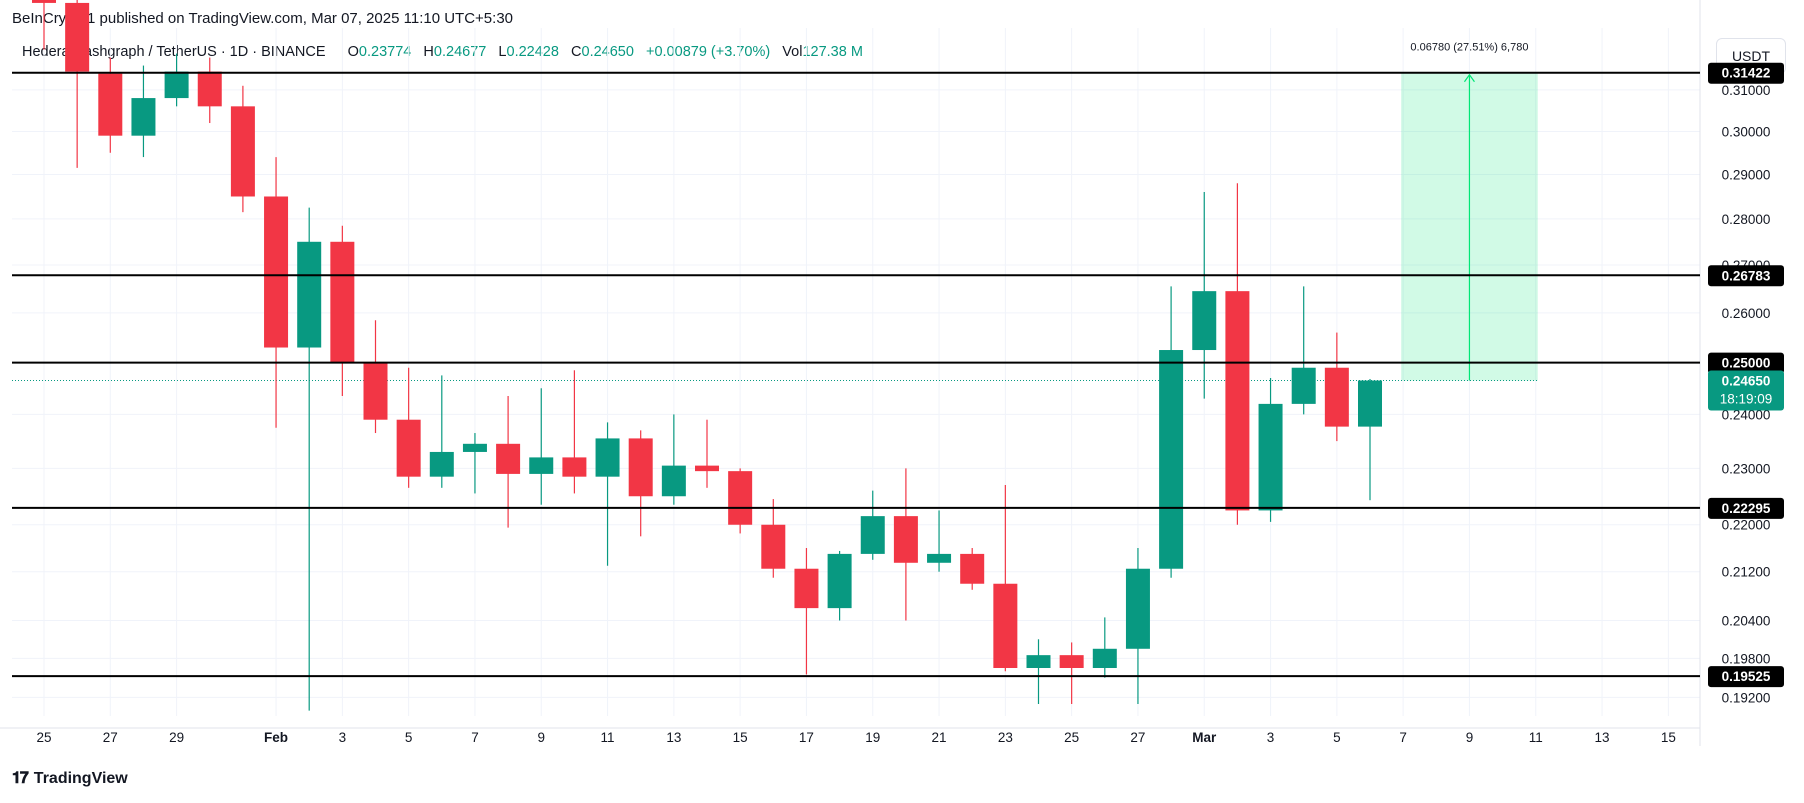  What do you see at coordinates (176, 737) in the screenshot?
I see `x-tick-label: 29` at bounding box center [176, 737].